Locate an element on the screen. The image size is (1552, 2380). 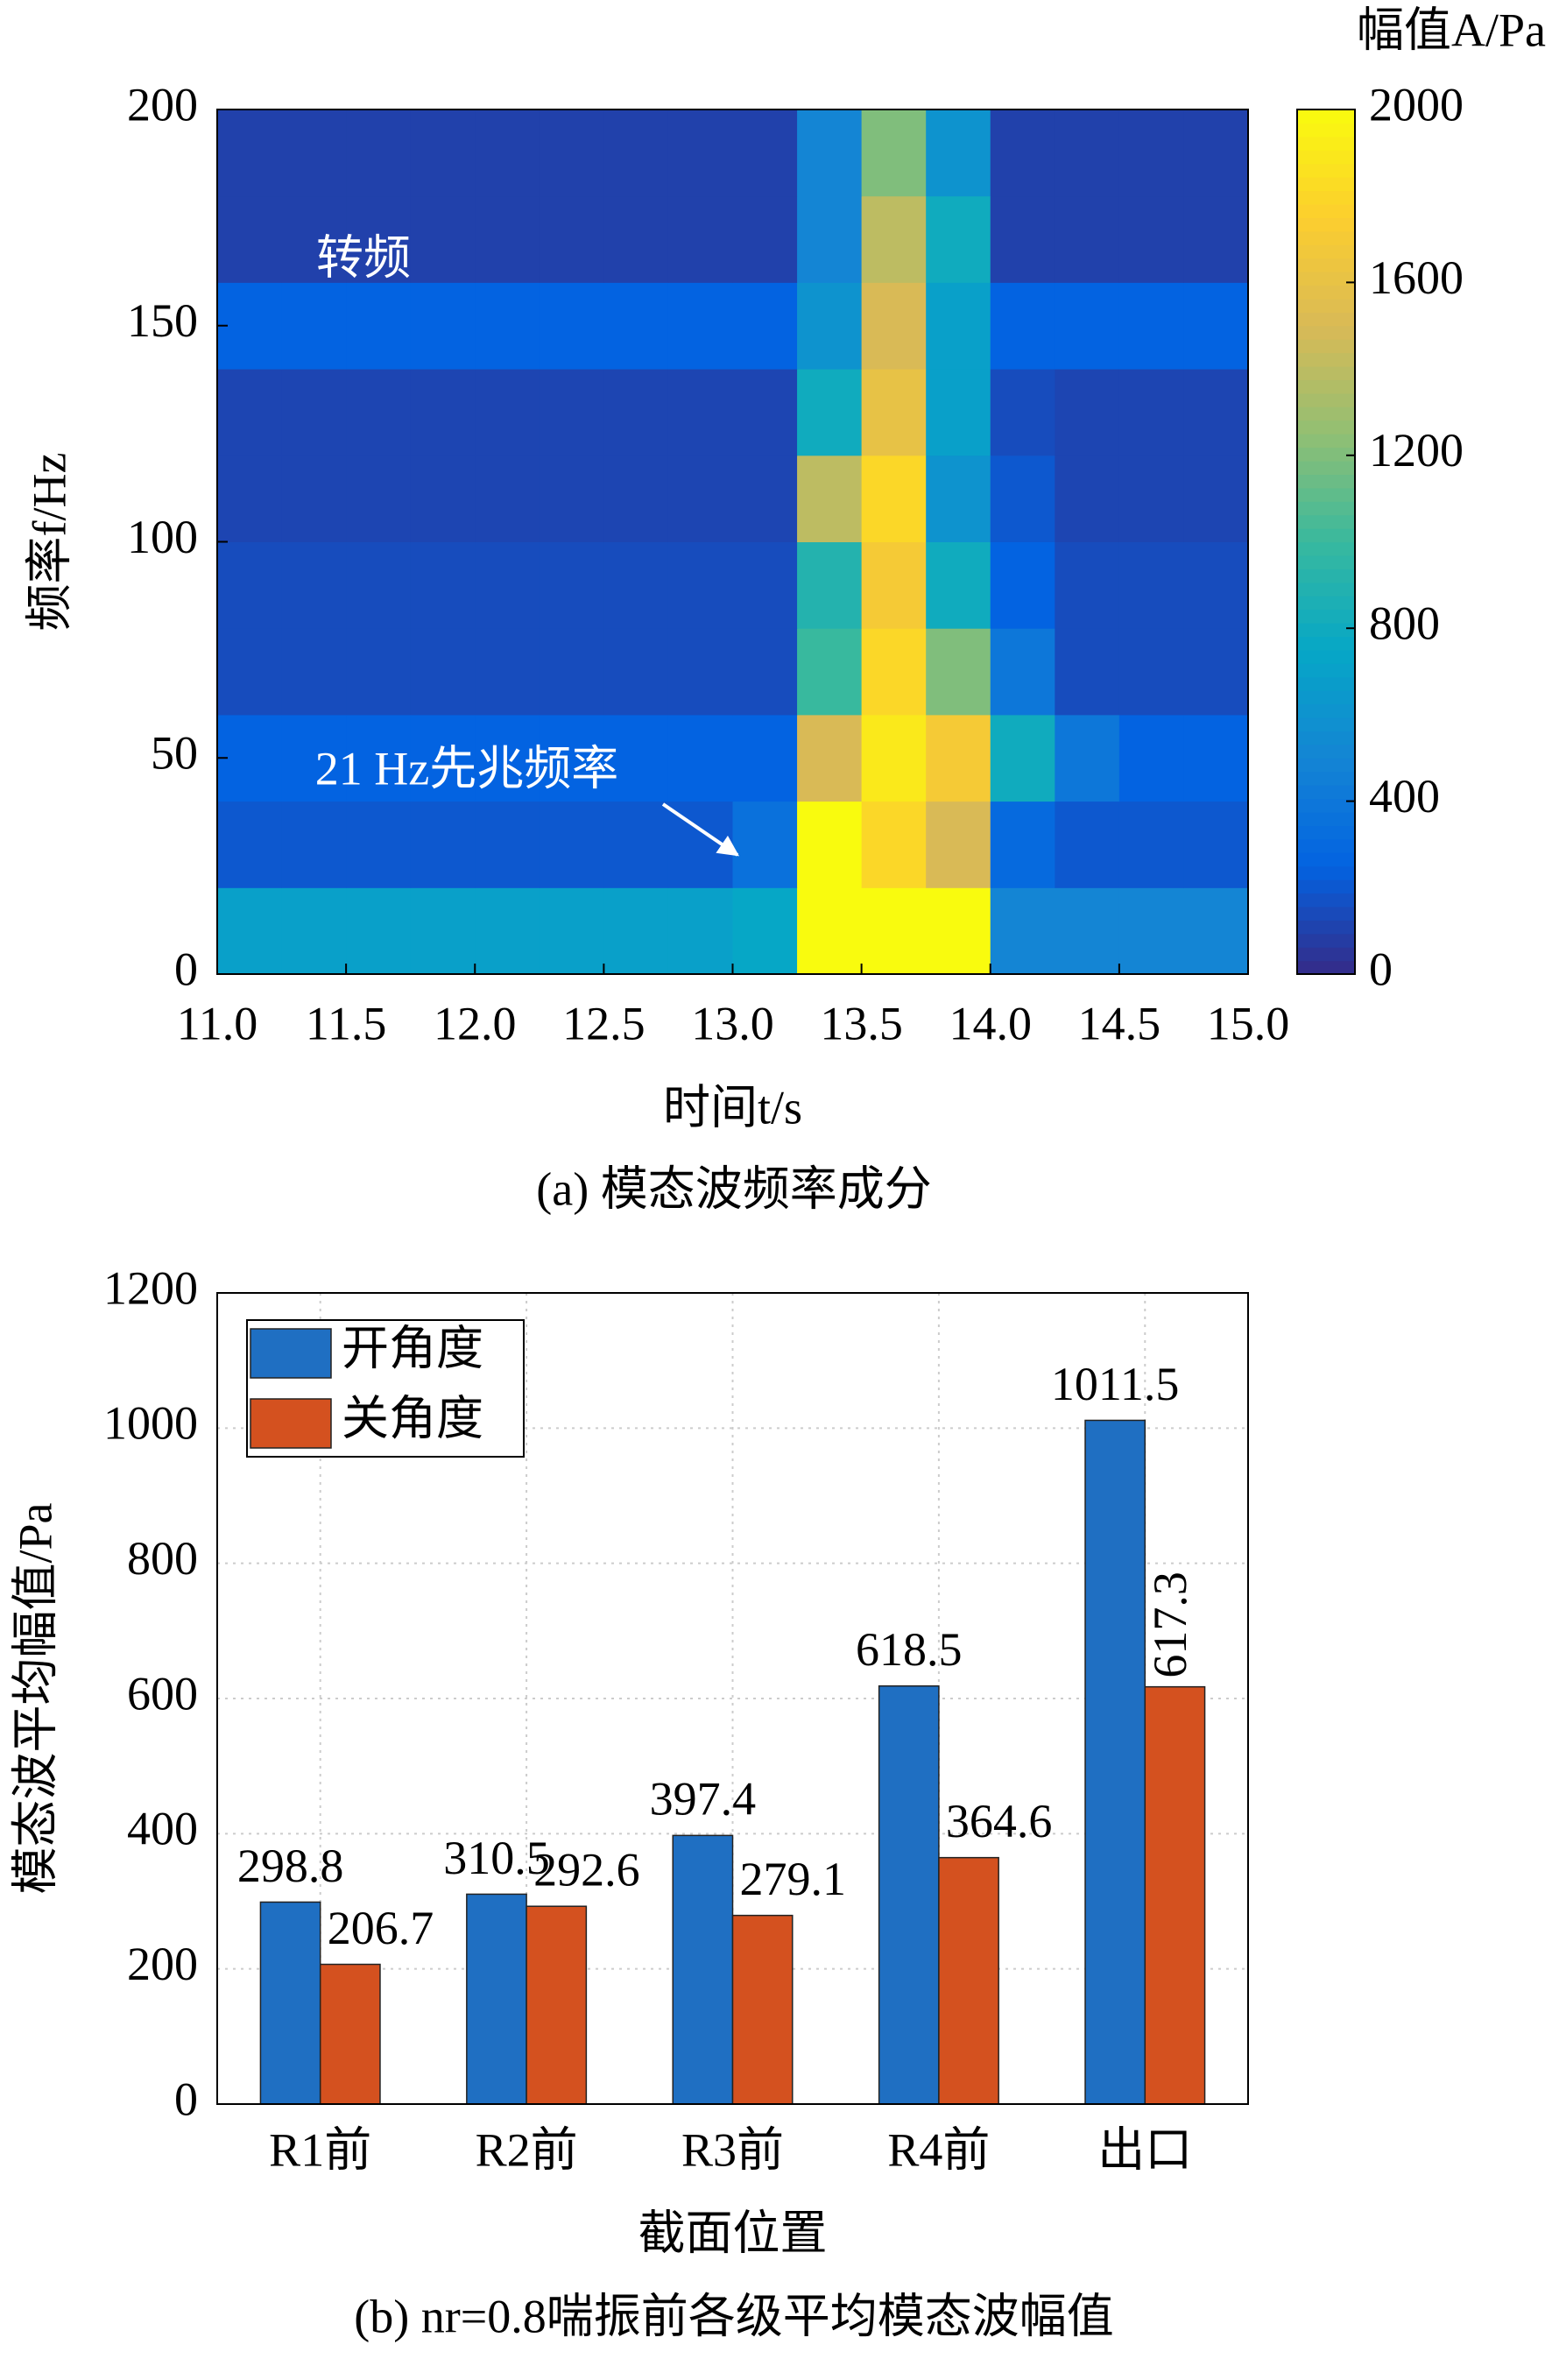
annotation-arrow is located at coordinates (700, 829).